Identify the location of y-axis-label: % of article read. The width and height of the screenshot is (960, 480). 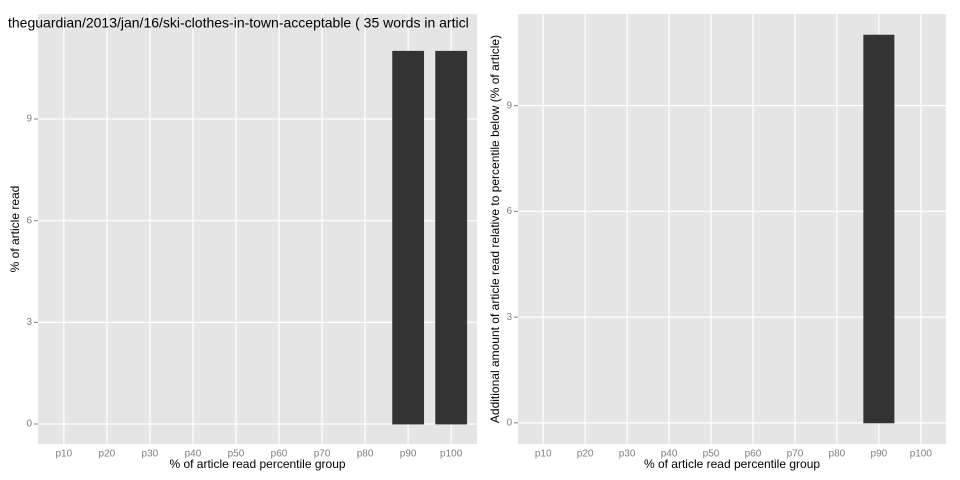
(15, 229).